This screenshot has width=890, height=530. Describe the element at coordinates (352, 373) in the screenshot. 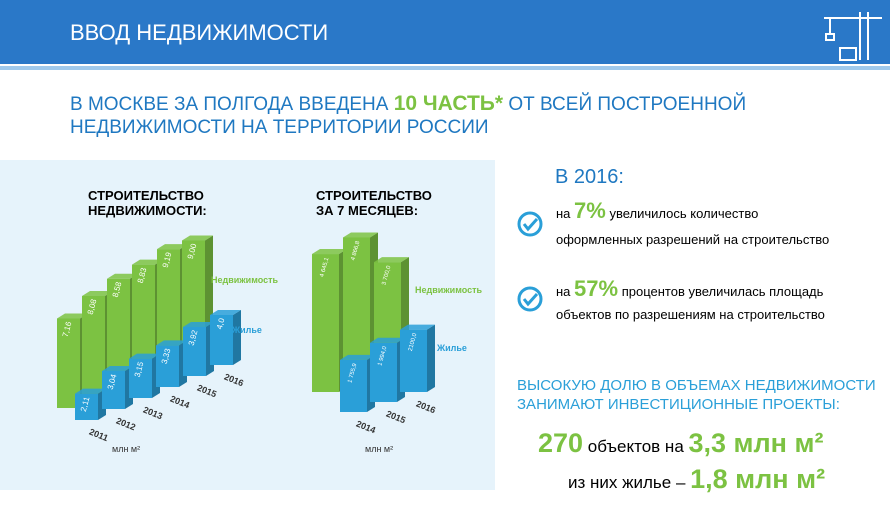

I see `value-label: 1 755,9` at that location.